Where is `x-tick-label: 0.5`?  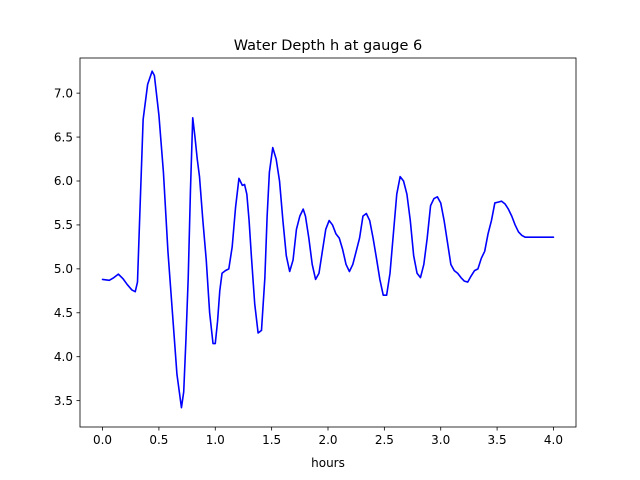
x-tick-label: 0.5 is located at coordinates (158, 440).